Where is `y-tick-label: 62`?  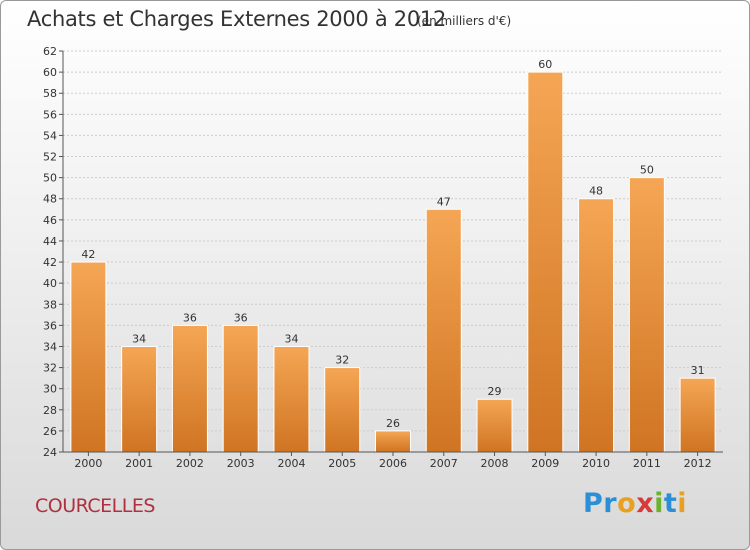 y-tick-label: 62 is located at coordinates (50, 51).